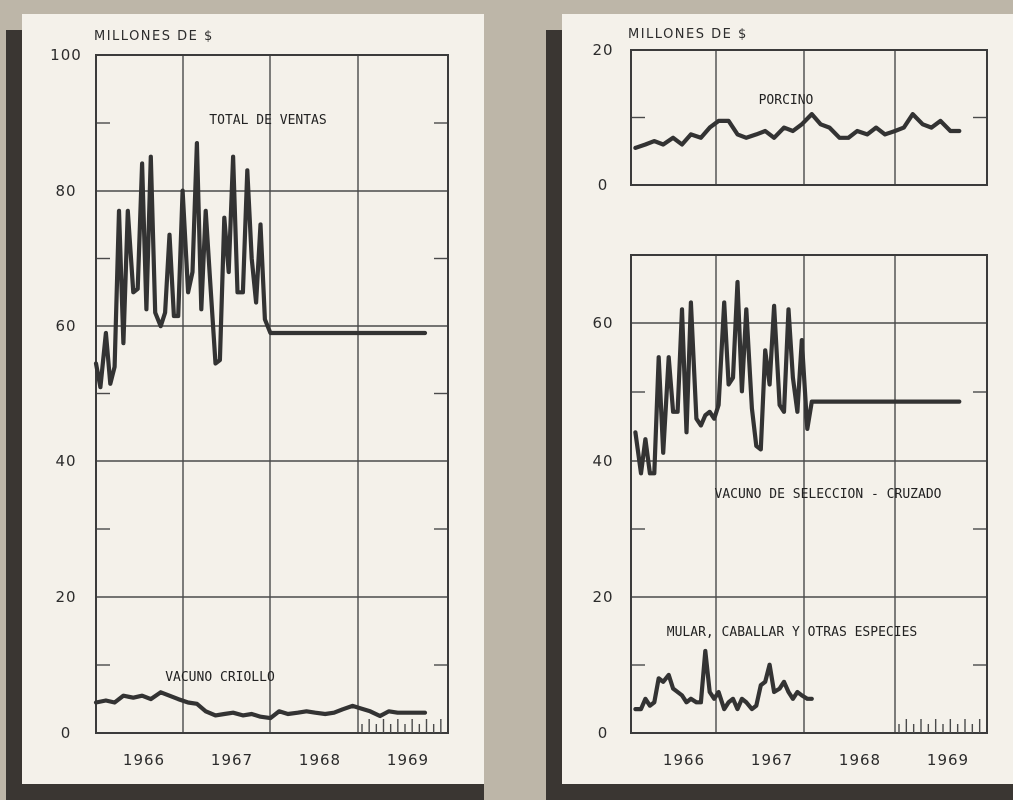 The image size is (1013, 800). What do you see at coordinates (786, 100) in the screenshot?
I see `series-label: PORCINO` at bounding box center [786, 100].